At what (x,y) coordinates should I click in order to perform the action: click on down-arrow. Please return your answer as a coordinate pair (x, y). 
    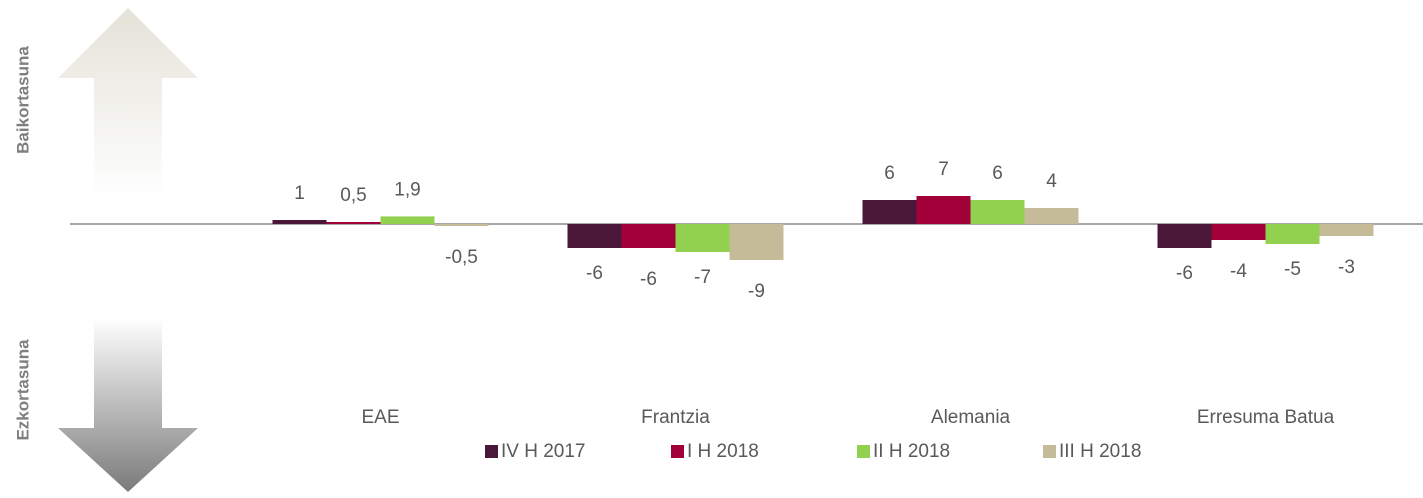
    Looking at the image, I should click on (128, 405).